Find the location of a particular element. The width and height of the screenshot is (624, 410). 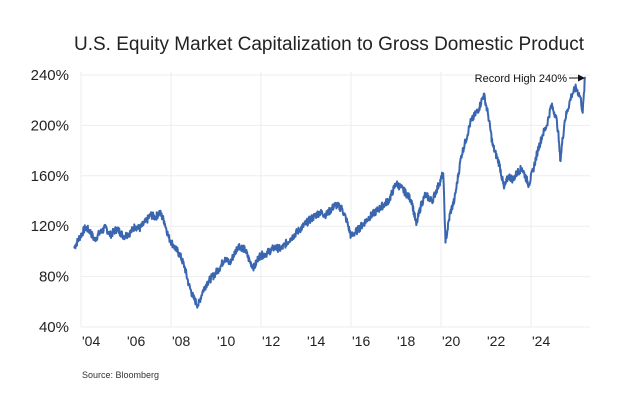

x-tick-label: '14 is located at coordinates (316, 341).